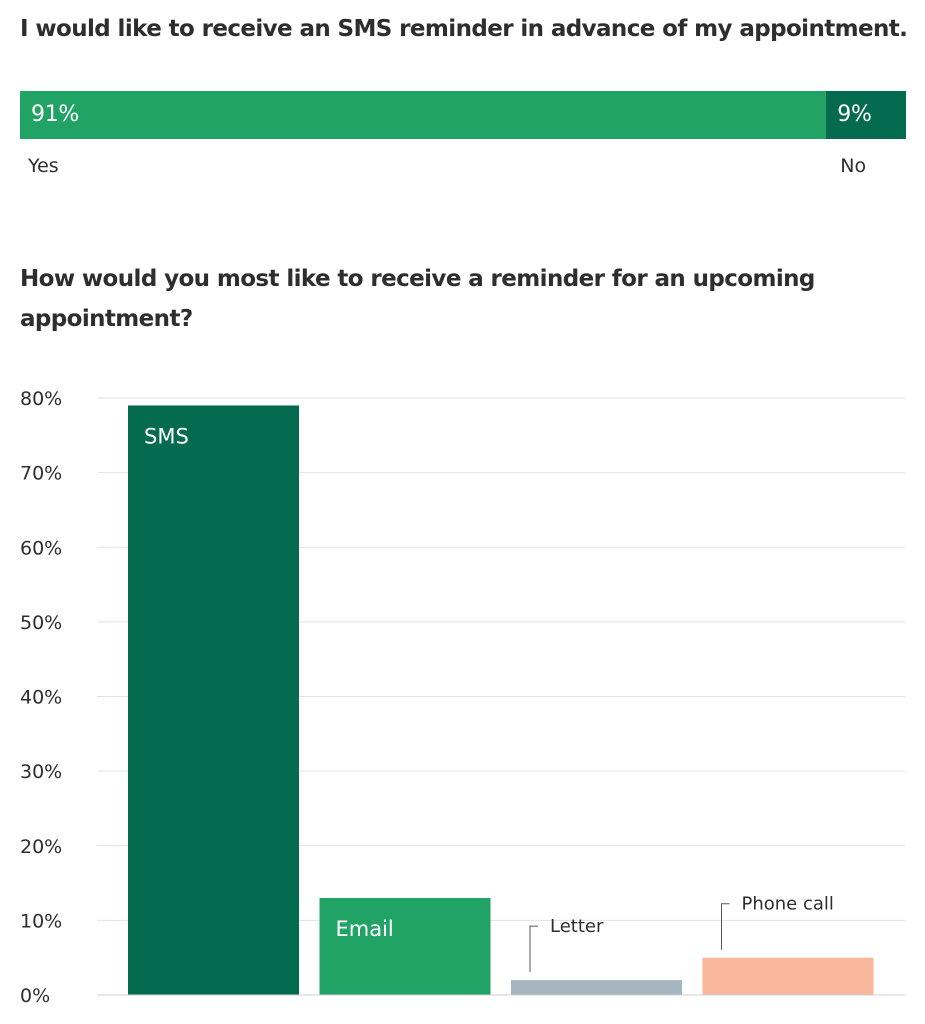 This screenshot has width=925, height=1024. Describe the element at coordinates (41, 772) in the screenshot. I see `y-tick-label: 30%` at that location.